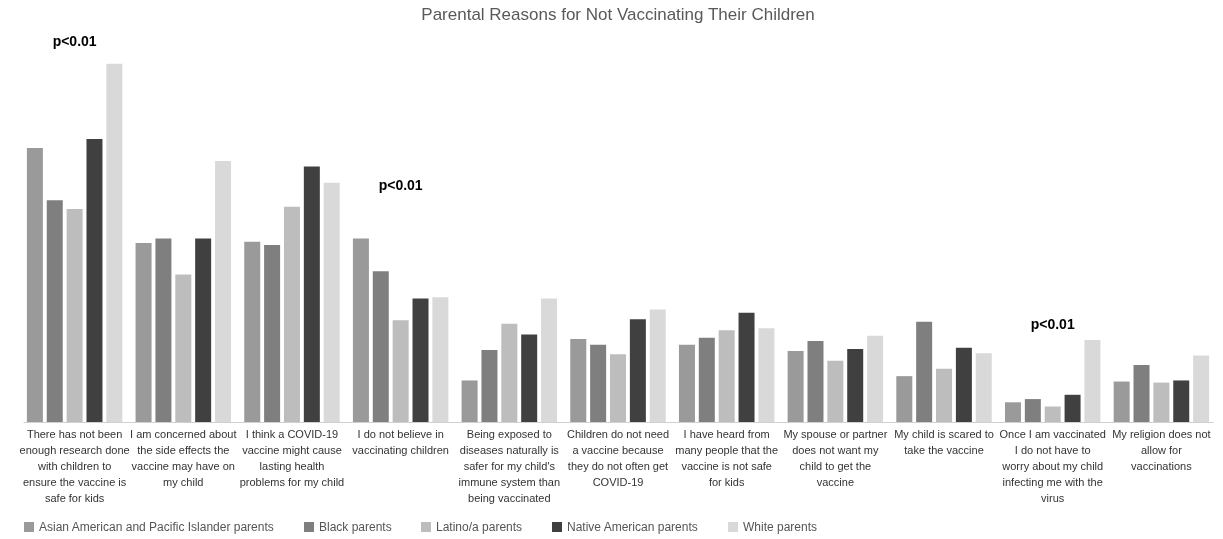 The image size is (1223, 539). What do you see at coordinates (780, 527) in the screenshot?
I see `legend-label: White parents` at bounding box center [780, 527].